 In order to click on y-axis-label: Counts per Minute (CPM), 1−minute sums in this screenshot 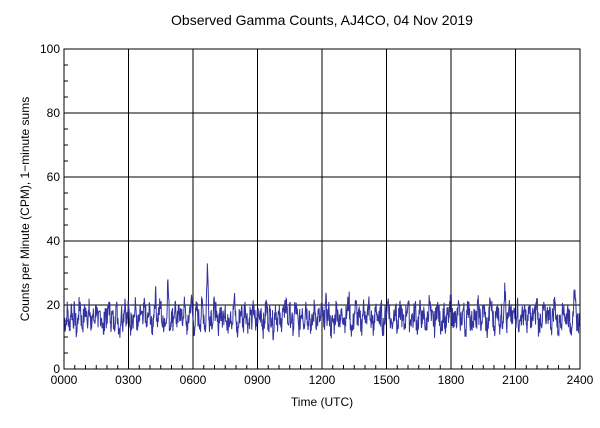, I will do `click(25, 209)`.